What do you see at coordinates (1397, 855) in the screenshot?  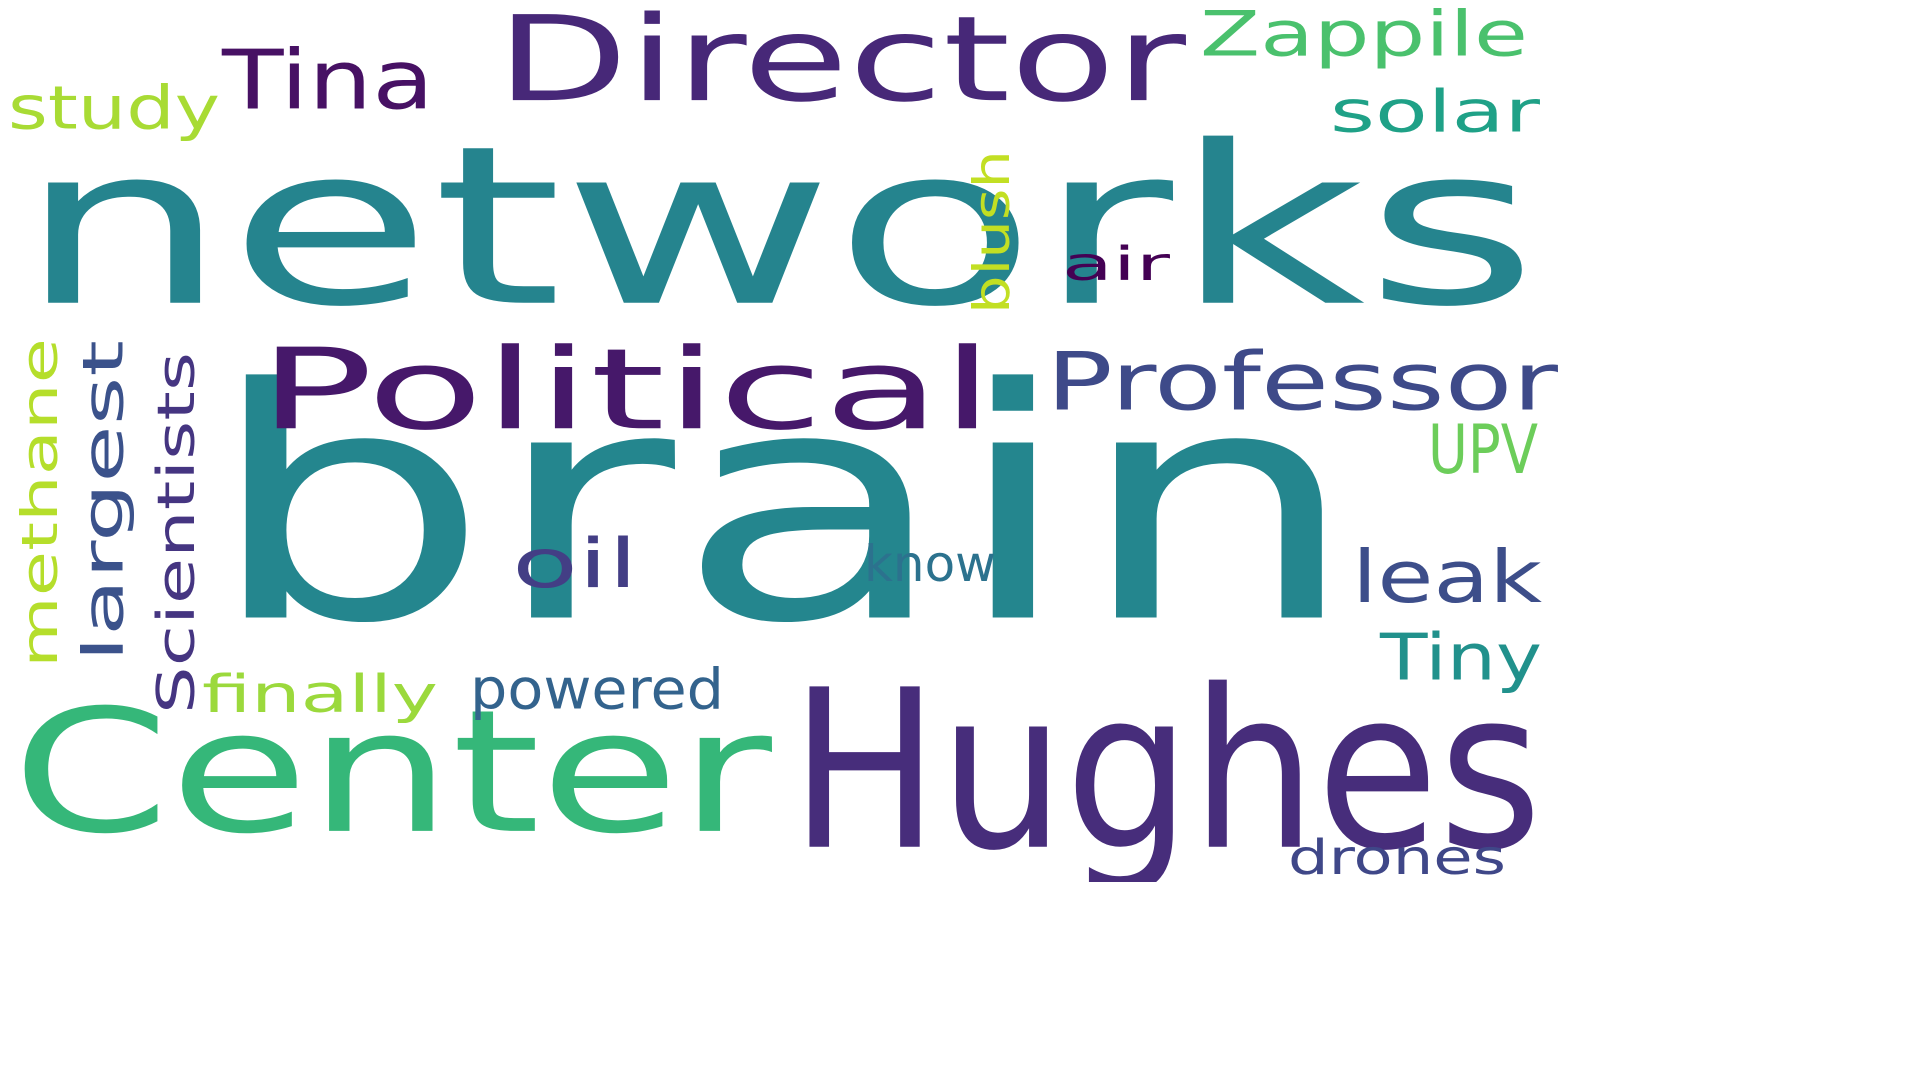 I see `word-drones: drones` at bounding box center [1397, 855].